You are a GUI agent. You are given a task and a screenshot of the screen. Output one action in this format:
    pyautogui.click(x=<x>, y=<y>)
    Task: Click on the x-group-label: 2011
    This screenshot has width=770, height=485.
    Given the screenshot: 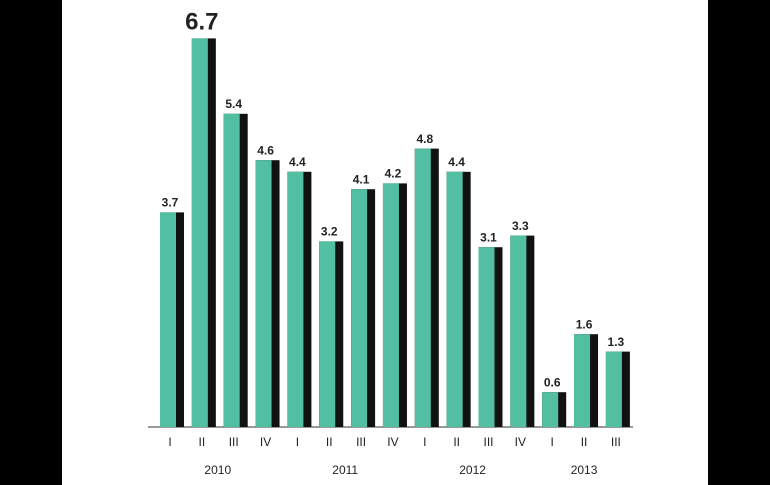 What is the action you would take?
    pyautogui.click(x=345, y=470)
    